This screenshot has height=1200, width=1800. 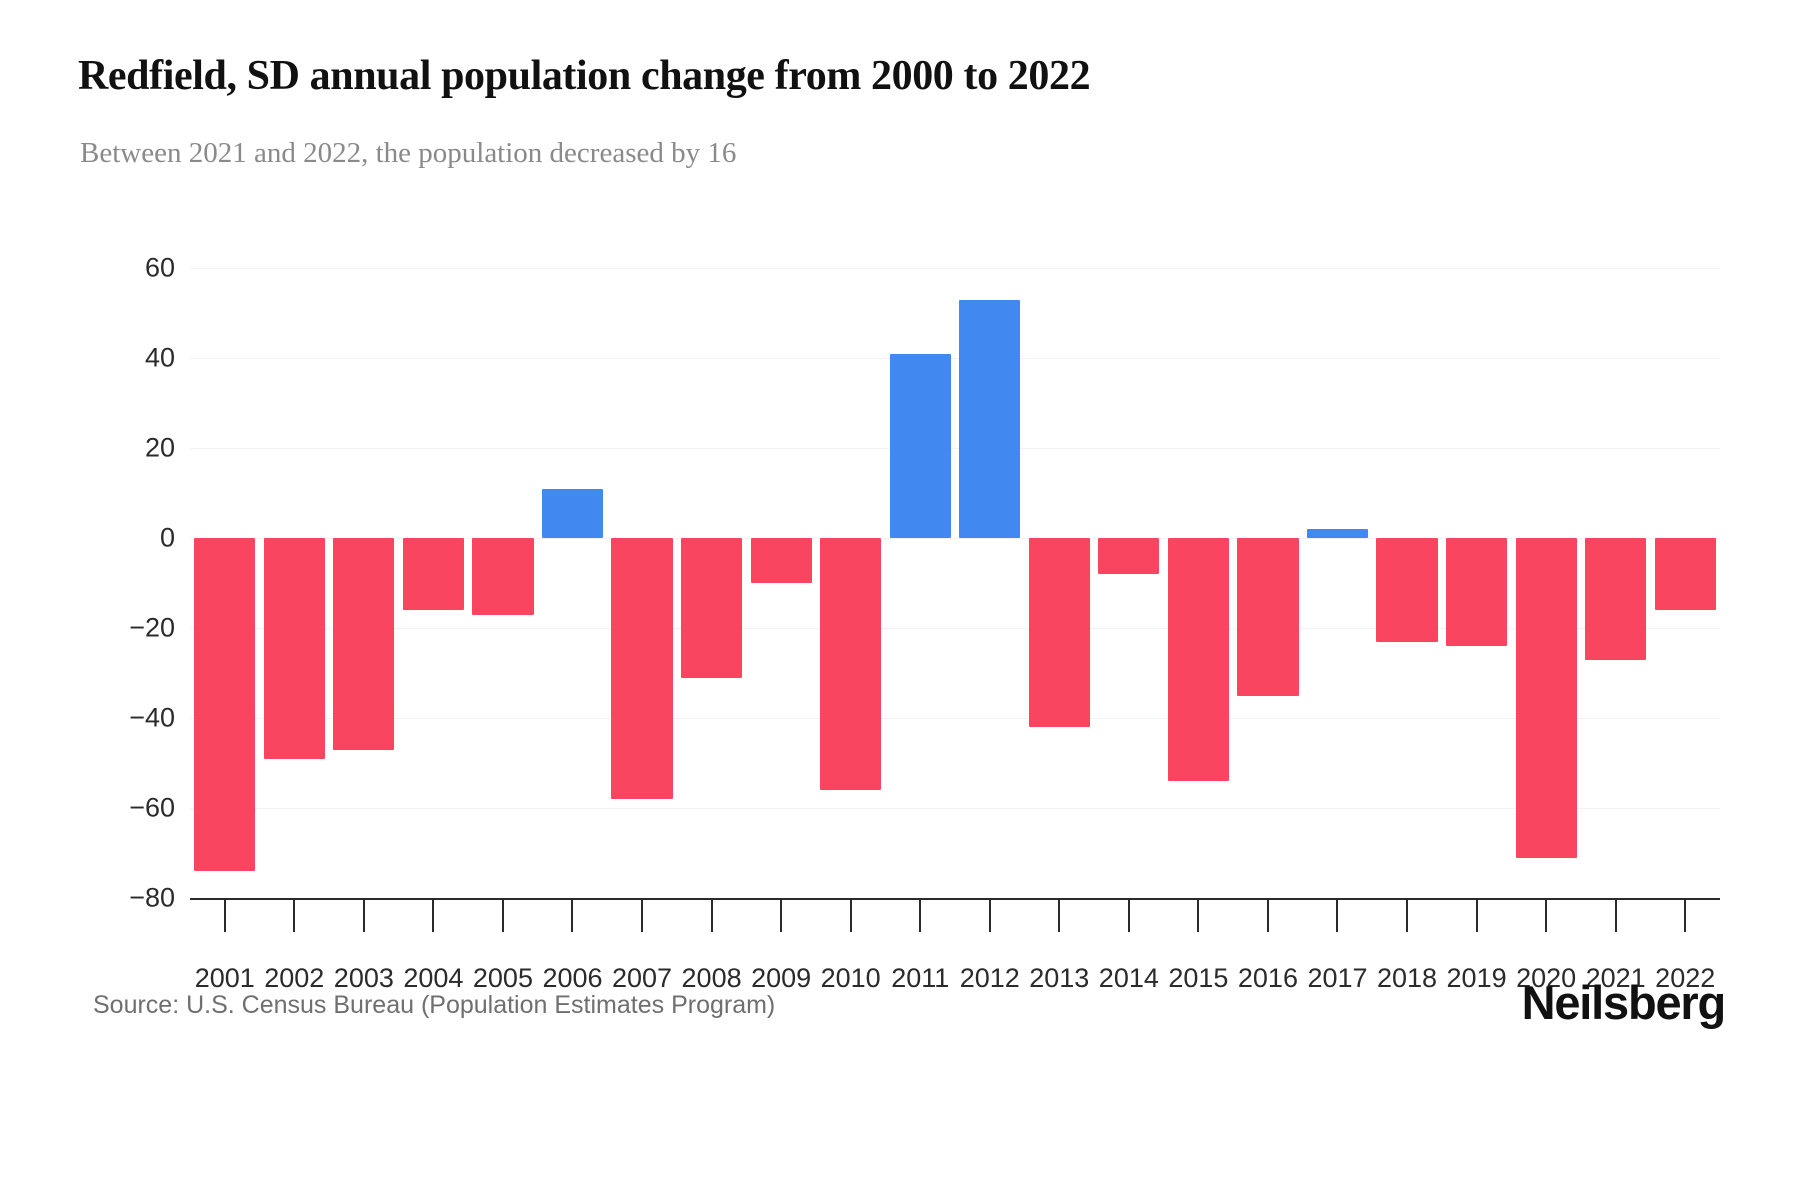 I want to click on bar-slot: 2016, so click(x=1268, y=630).